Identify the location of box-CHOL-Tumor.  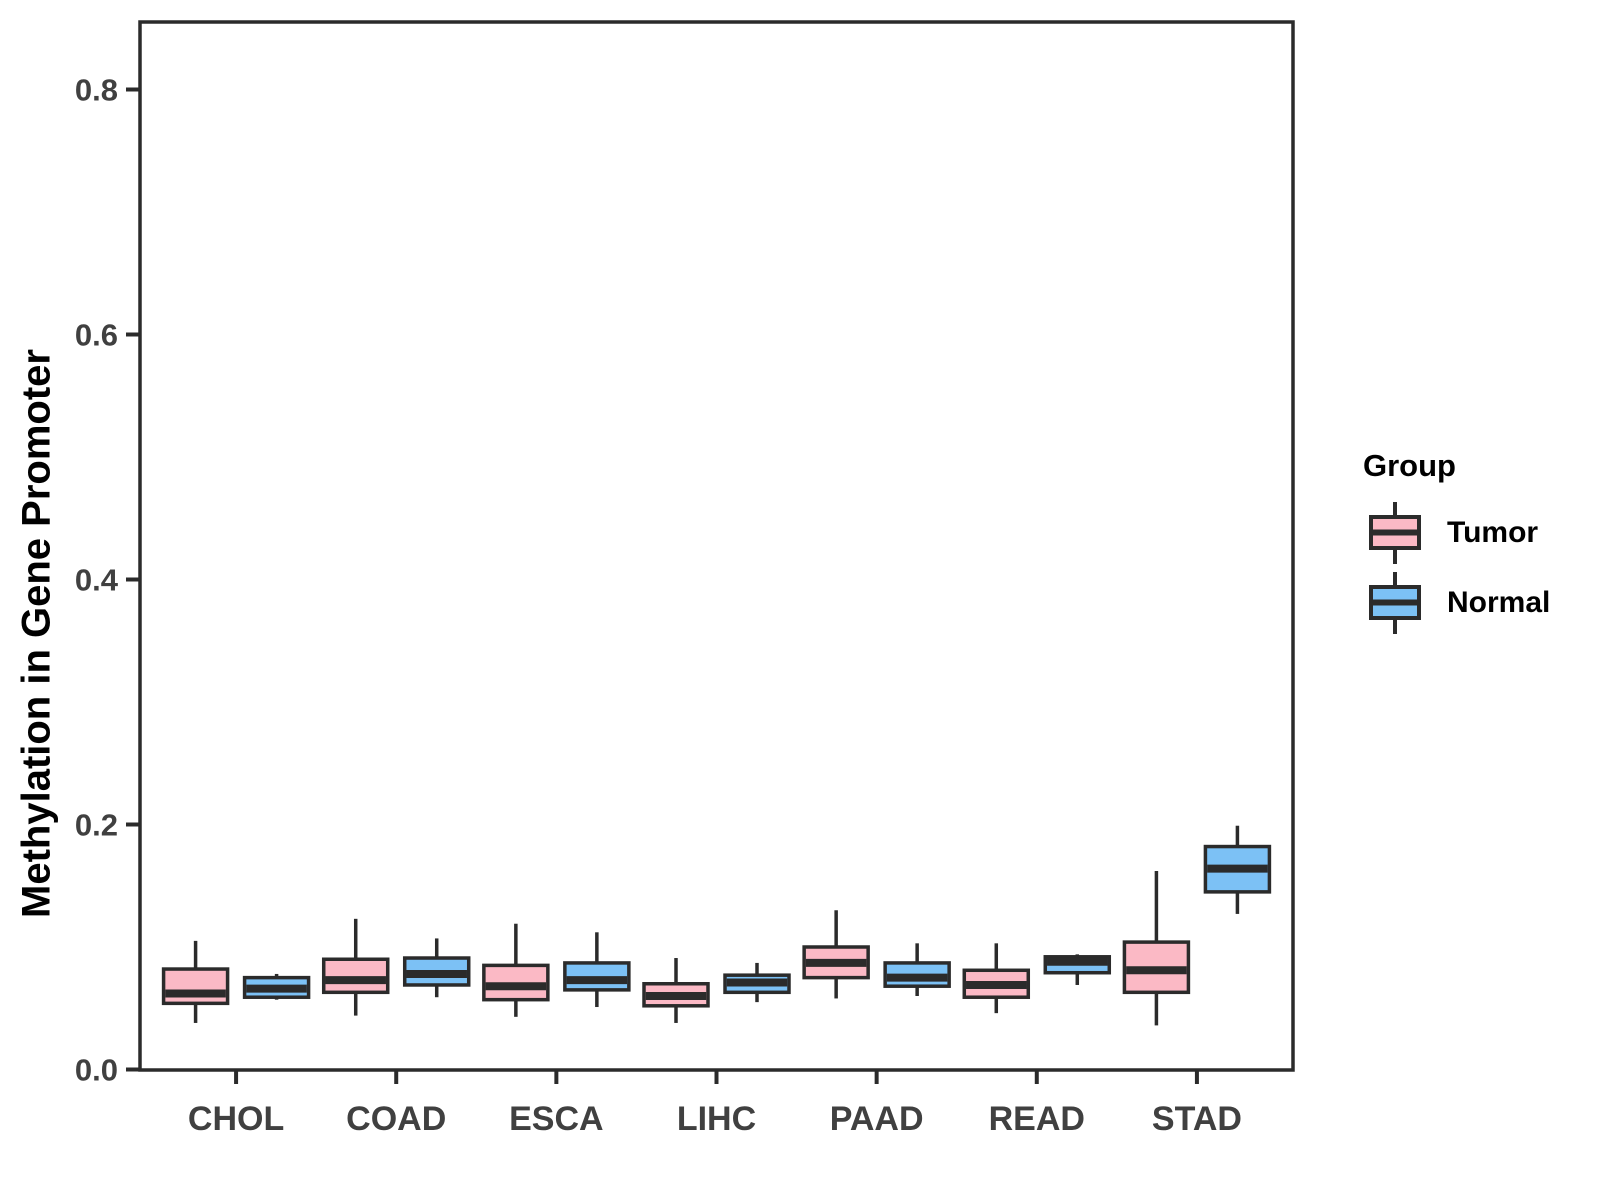
(195, 986).